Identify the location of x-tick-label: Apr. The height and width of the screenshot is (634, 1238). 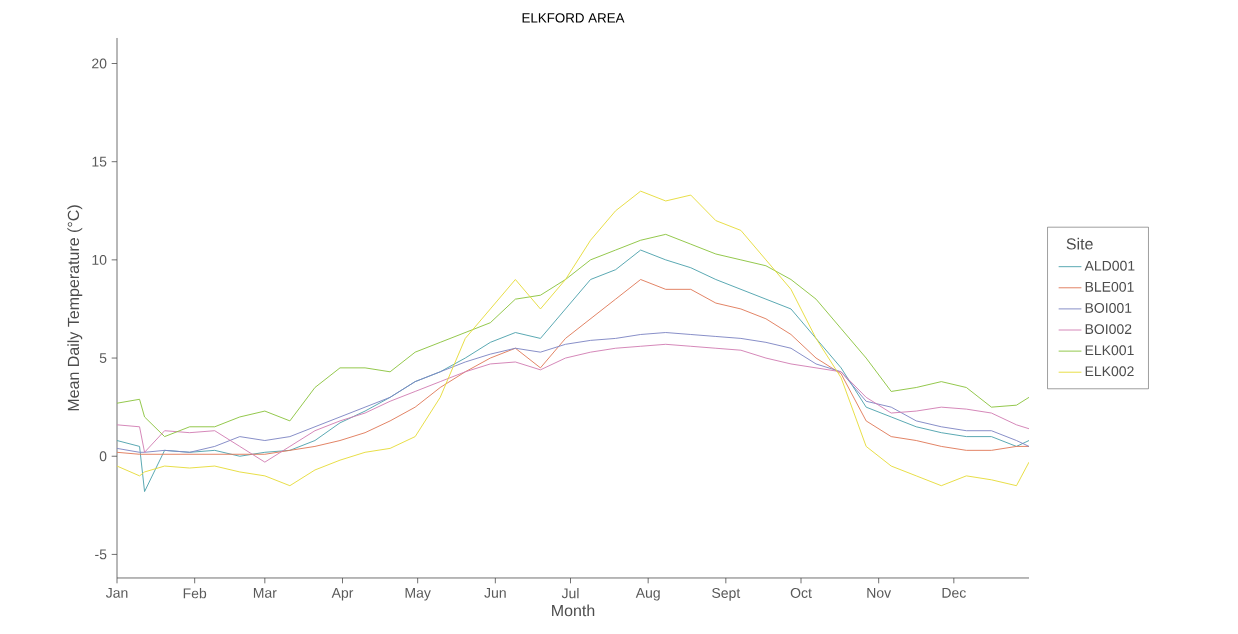
(342, 594).